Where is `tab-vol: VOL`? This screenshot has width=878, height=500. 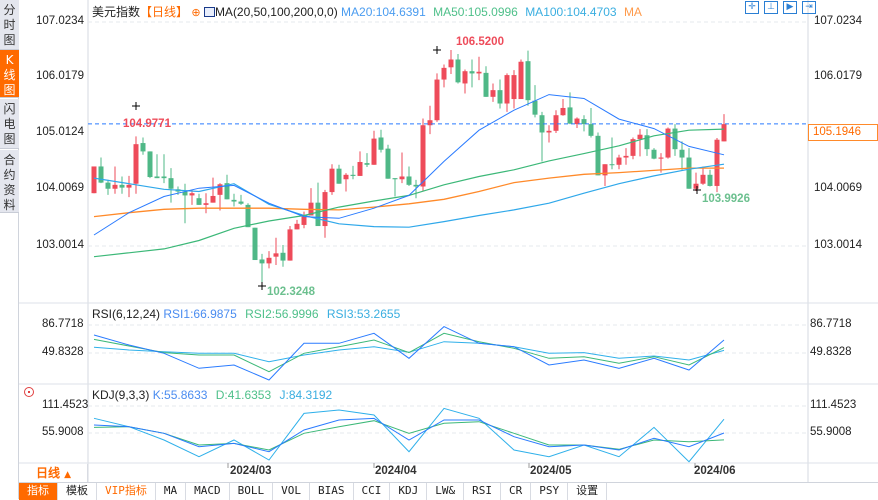
tab-vol: VOL is located at coordinates (291, 491).